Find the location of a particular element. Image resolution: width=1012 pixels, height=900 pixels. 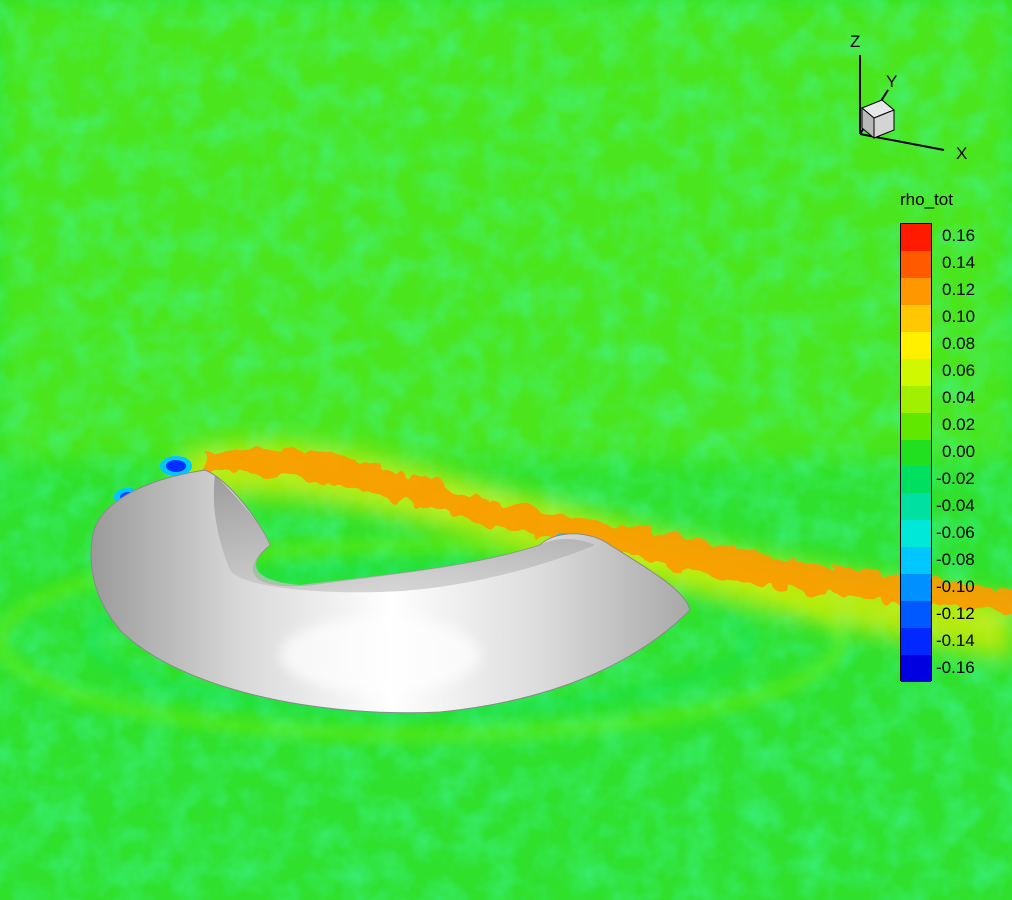

colorbar-title: rho_tot is located at coordinates (926, 199).